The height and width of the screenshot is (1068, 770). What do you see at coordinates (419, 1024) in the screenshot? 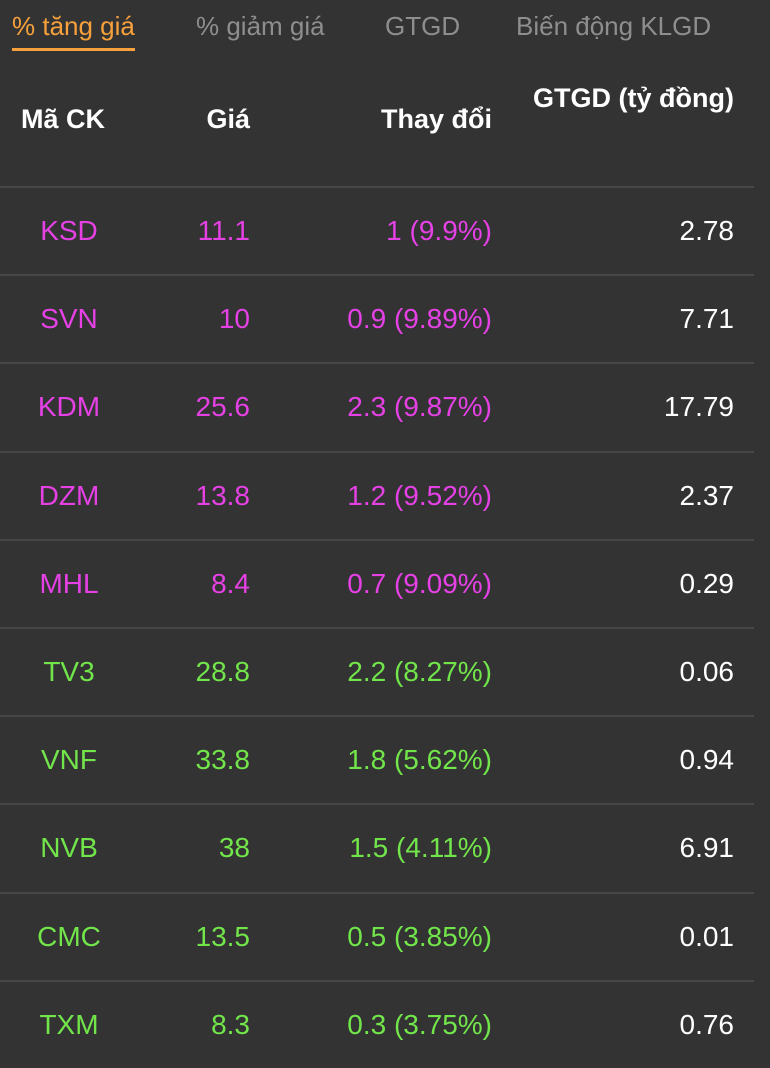
I see `stock-change: 0.3 (3.75%)` at bounding box center [419, 1024].